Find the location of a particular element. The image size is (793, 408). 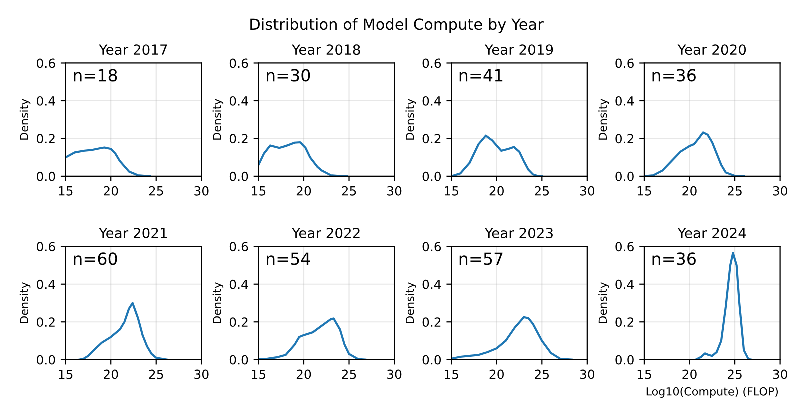

annotation: n=57 is located at coordinates (481, 259).